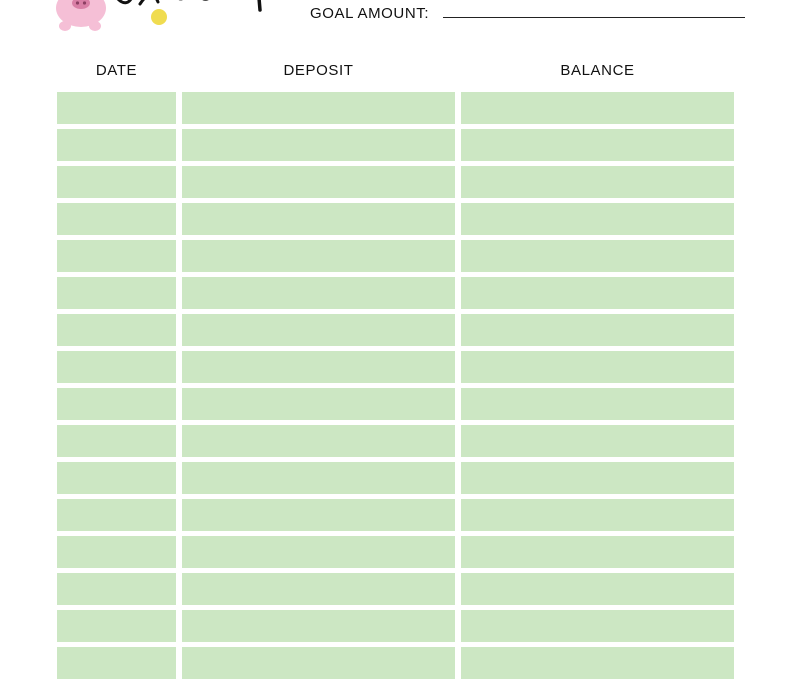 Image resolution: width=791 pixels, height=679 pixels. Describe the element at coordinates (318, 70) in the screenshot. I see `column-header-deposit: DEPOSIT` at that location.